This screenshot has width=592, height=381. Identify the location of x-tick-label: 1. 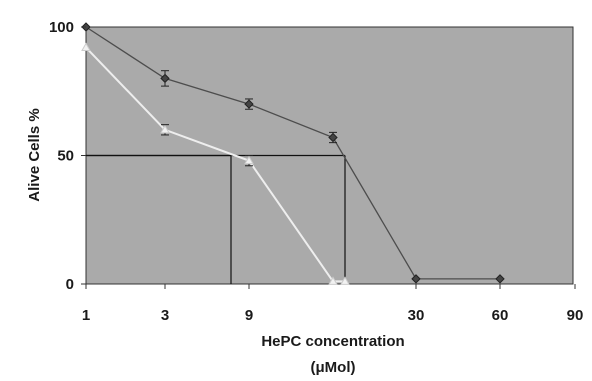
(86, 315).